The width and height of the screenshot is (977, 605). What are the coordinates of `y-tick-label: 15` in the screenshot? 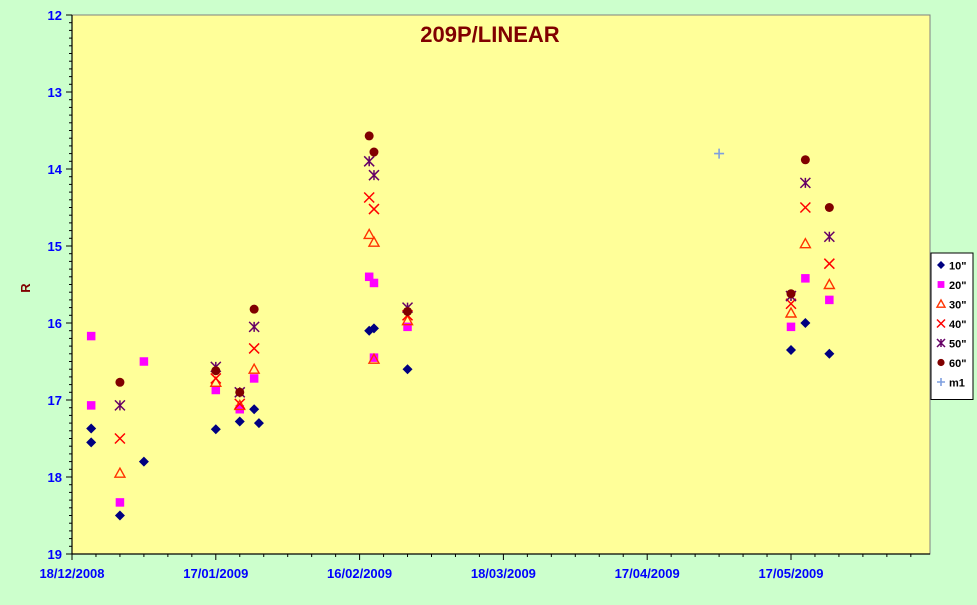 It's located at (55, 246).